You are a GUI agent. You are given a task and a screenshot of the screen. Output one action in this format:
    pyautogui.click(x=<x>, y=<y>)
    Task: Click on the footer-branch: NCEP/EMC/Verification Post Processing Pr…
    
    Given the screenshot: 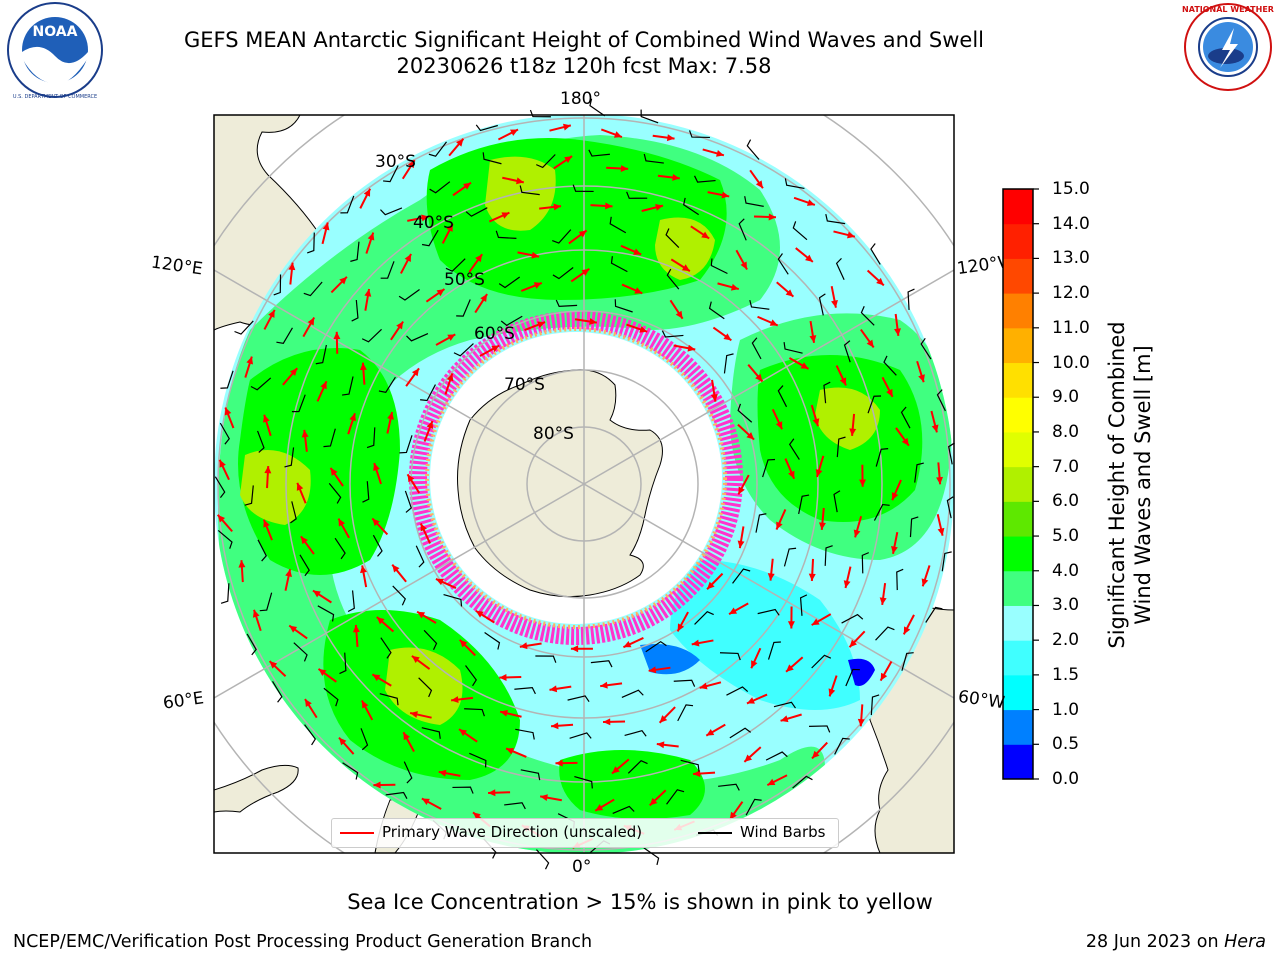 What is the action you would take?
    pyautogui.click(x=303, y=942)
    